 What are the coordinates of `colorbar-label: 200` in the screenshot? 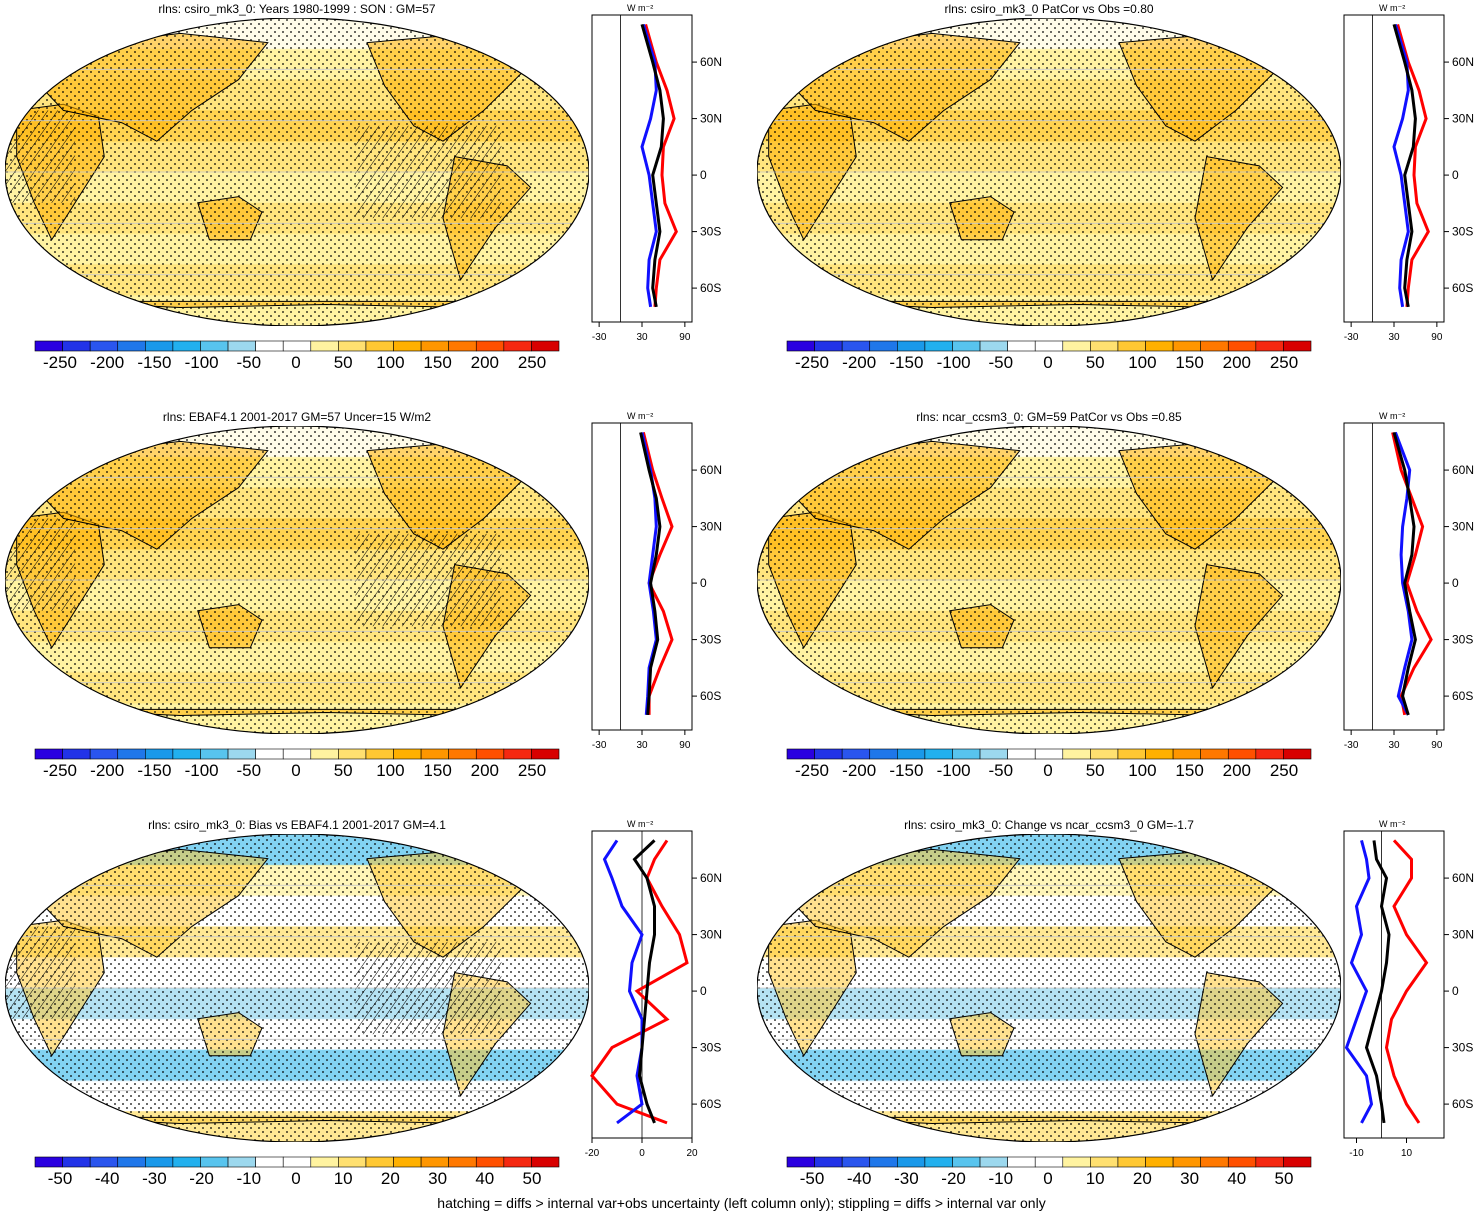 It's located at (484, 770).